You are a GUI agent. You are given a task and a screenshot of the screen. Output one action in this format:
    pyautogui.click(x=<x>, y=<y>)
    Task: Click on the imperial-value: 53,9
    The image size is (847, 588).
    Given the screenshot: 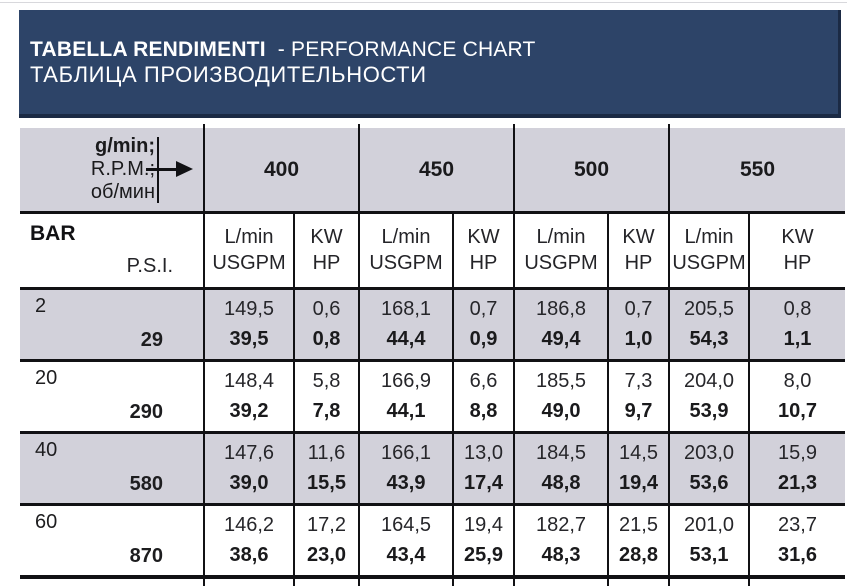 What is the action you would take?
    pyautogui.click(x=709, y=411)
    